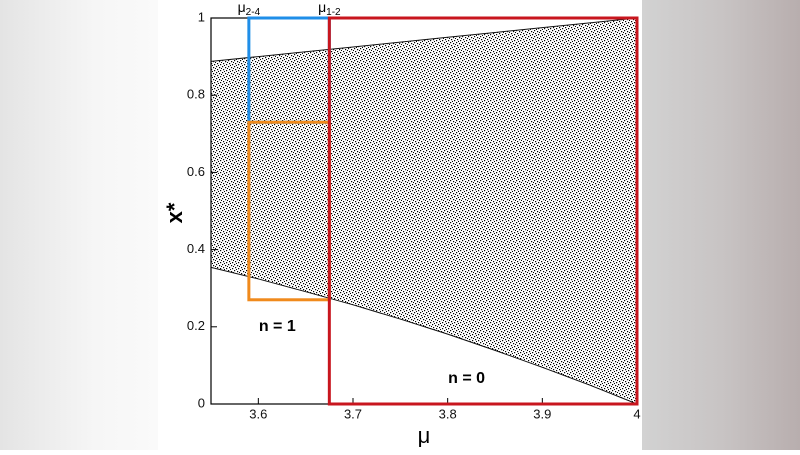  I want to click on subscript: 2-4, so click(253, 12).